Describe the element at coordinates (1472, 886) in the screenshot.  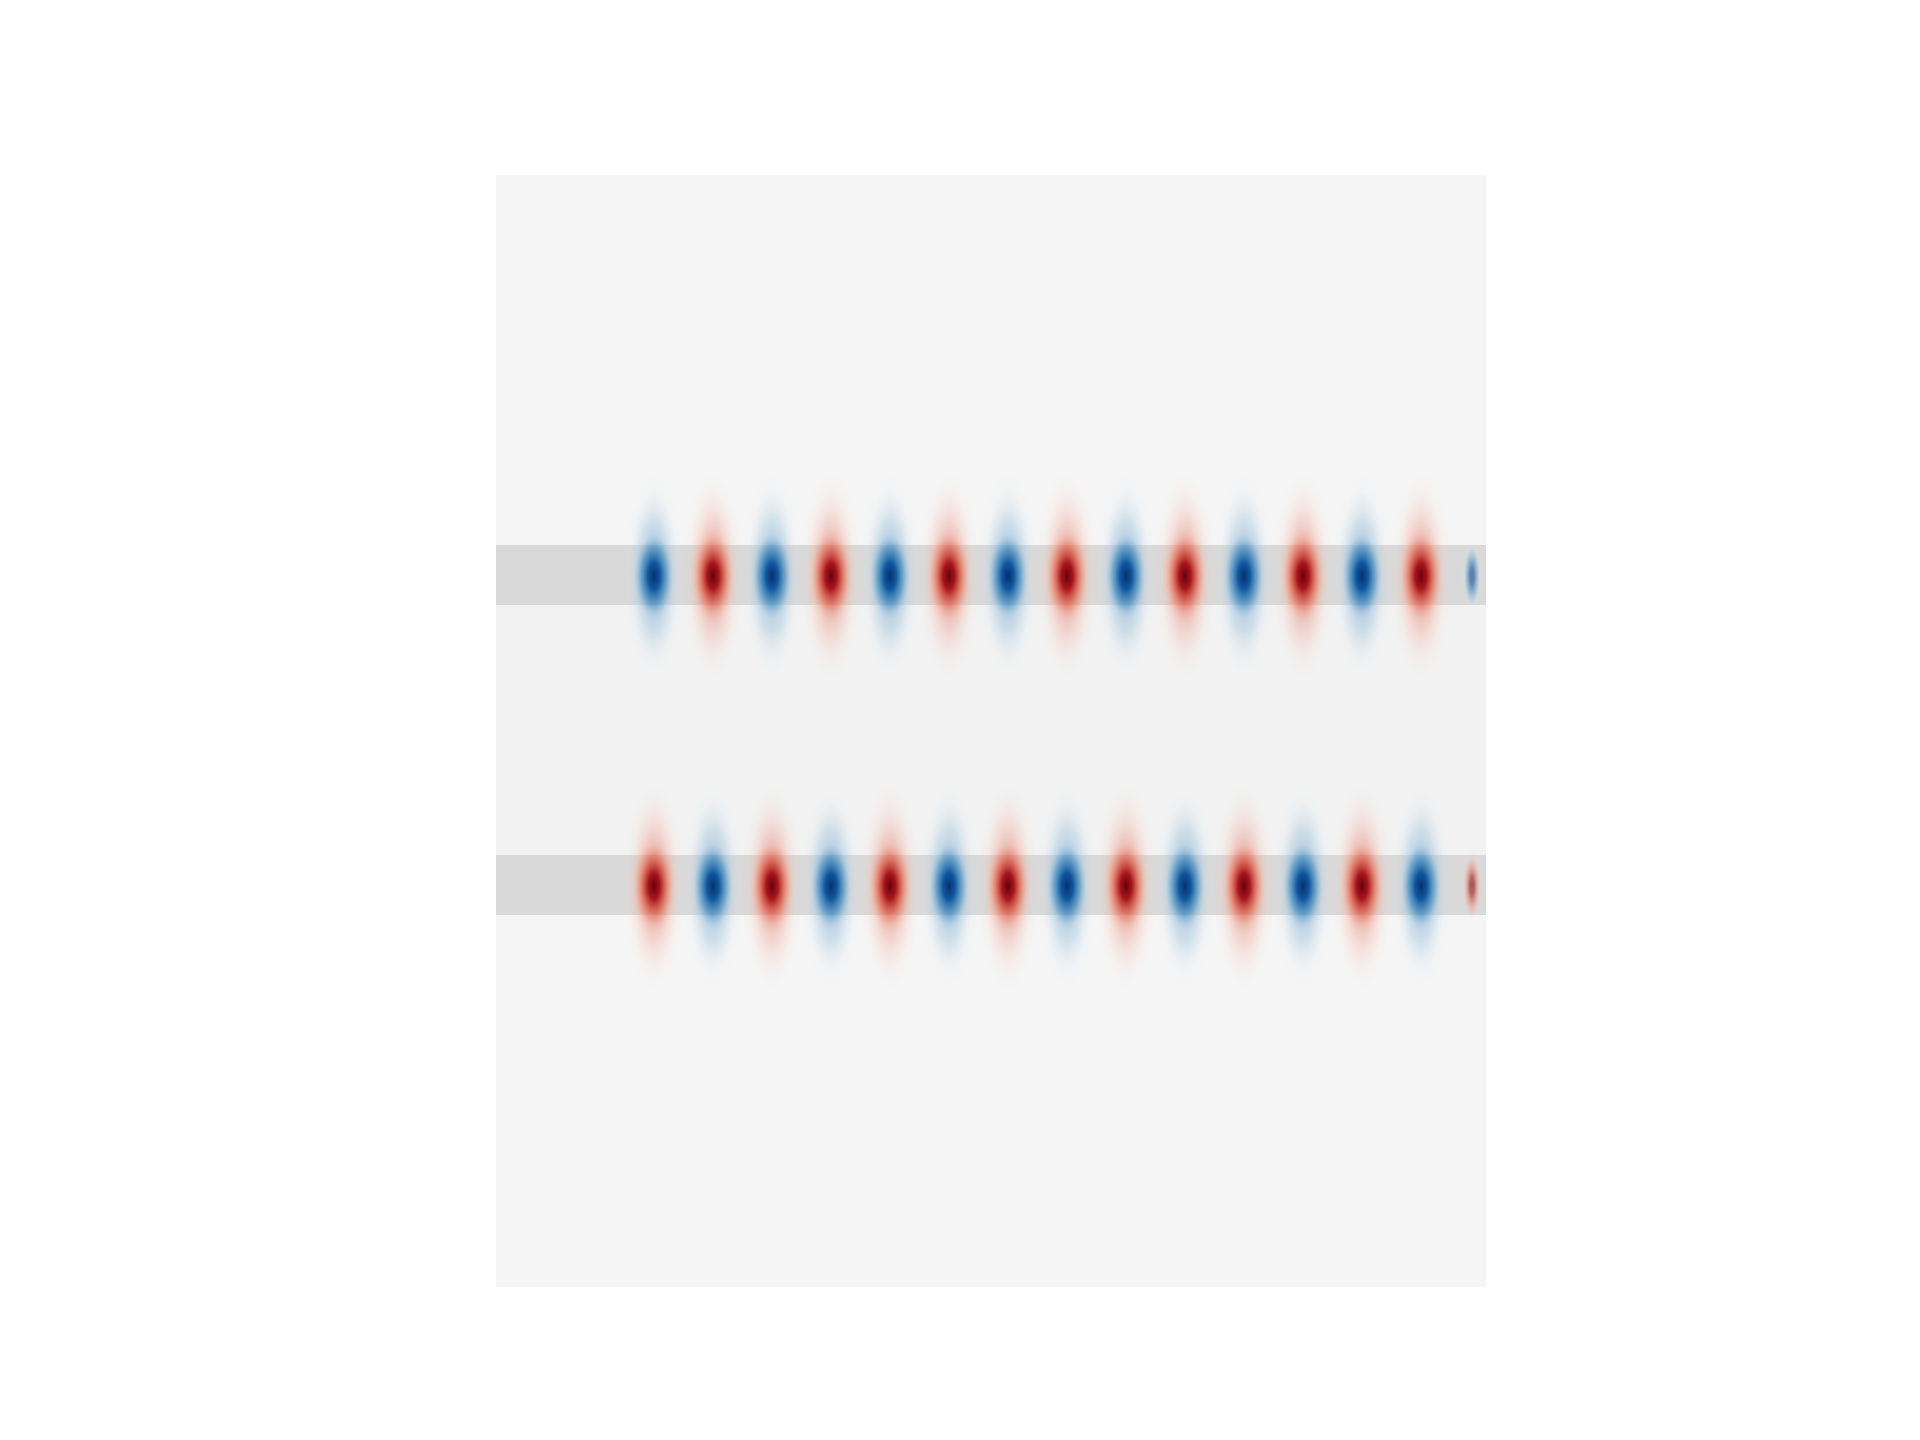
I see `lower-waveguide-tail-lobe` at that location.